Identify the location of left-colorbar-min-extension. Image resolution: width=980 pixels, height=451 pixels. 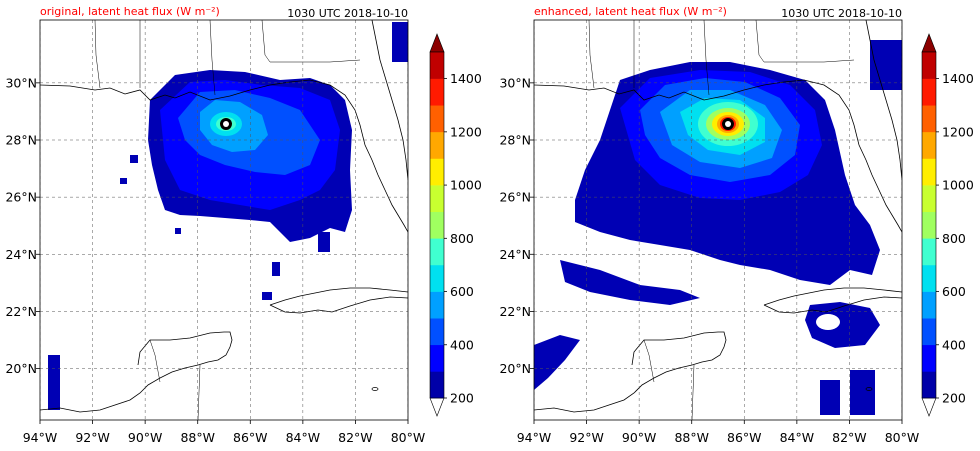
(437, 407).